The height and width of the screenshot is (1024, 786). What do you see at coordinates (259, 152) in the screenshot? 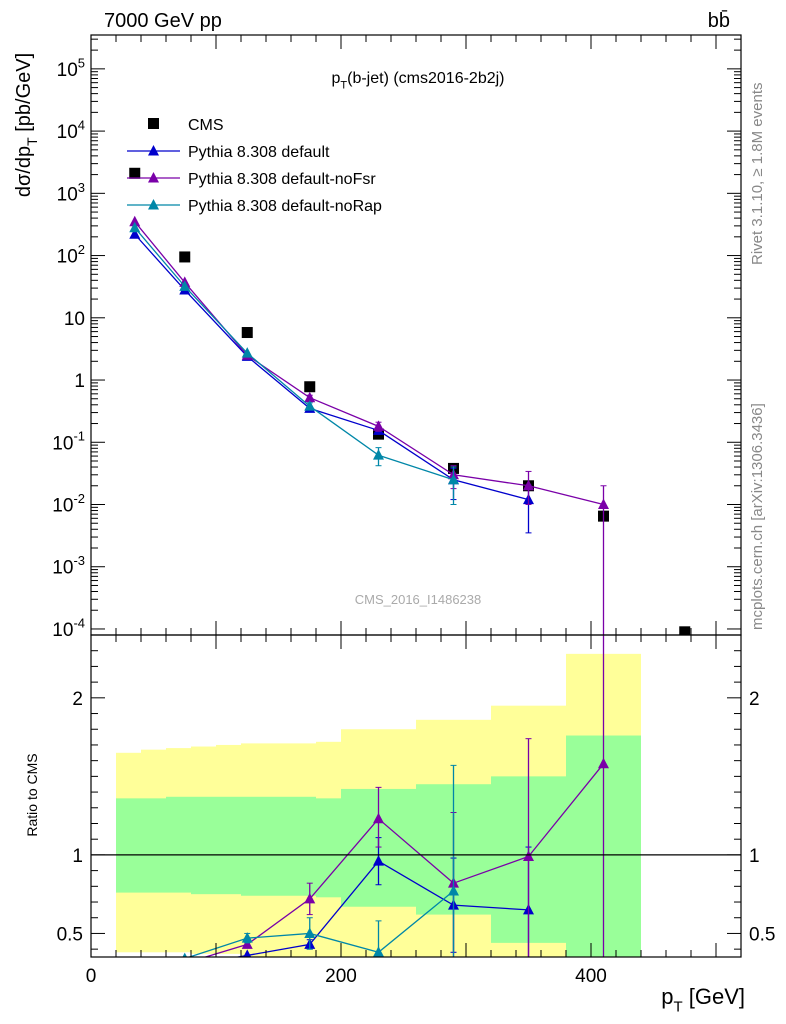
I see `legend-label: Pythia 8.308 default` at bounding box center [259, 152].